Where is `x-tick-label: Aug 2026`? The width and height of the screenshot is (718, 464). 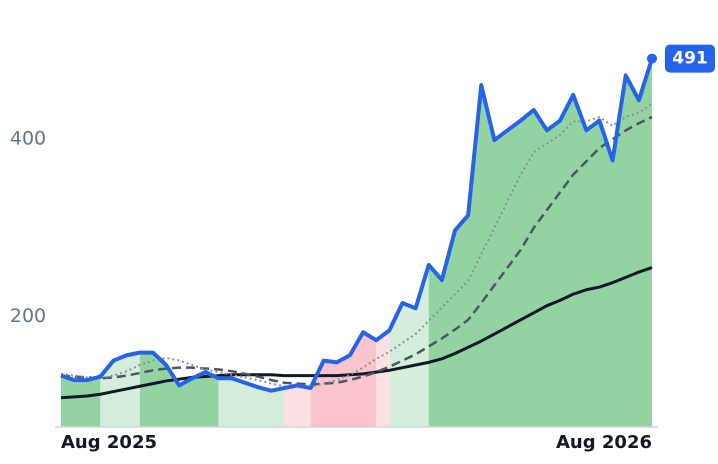
x-tick-label: Aug 2026 is located at coordinates (604, 442).